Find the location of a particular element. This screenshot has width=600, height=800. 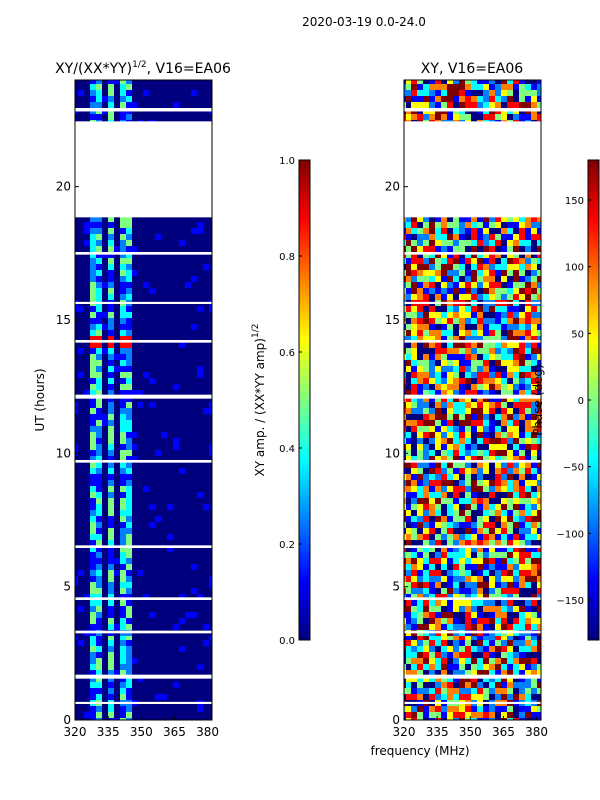

frequency-axis-label: frequency (MHz) is located at coordinates (419, 751).